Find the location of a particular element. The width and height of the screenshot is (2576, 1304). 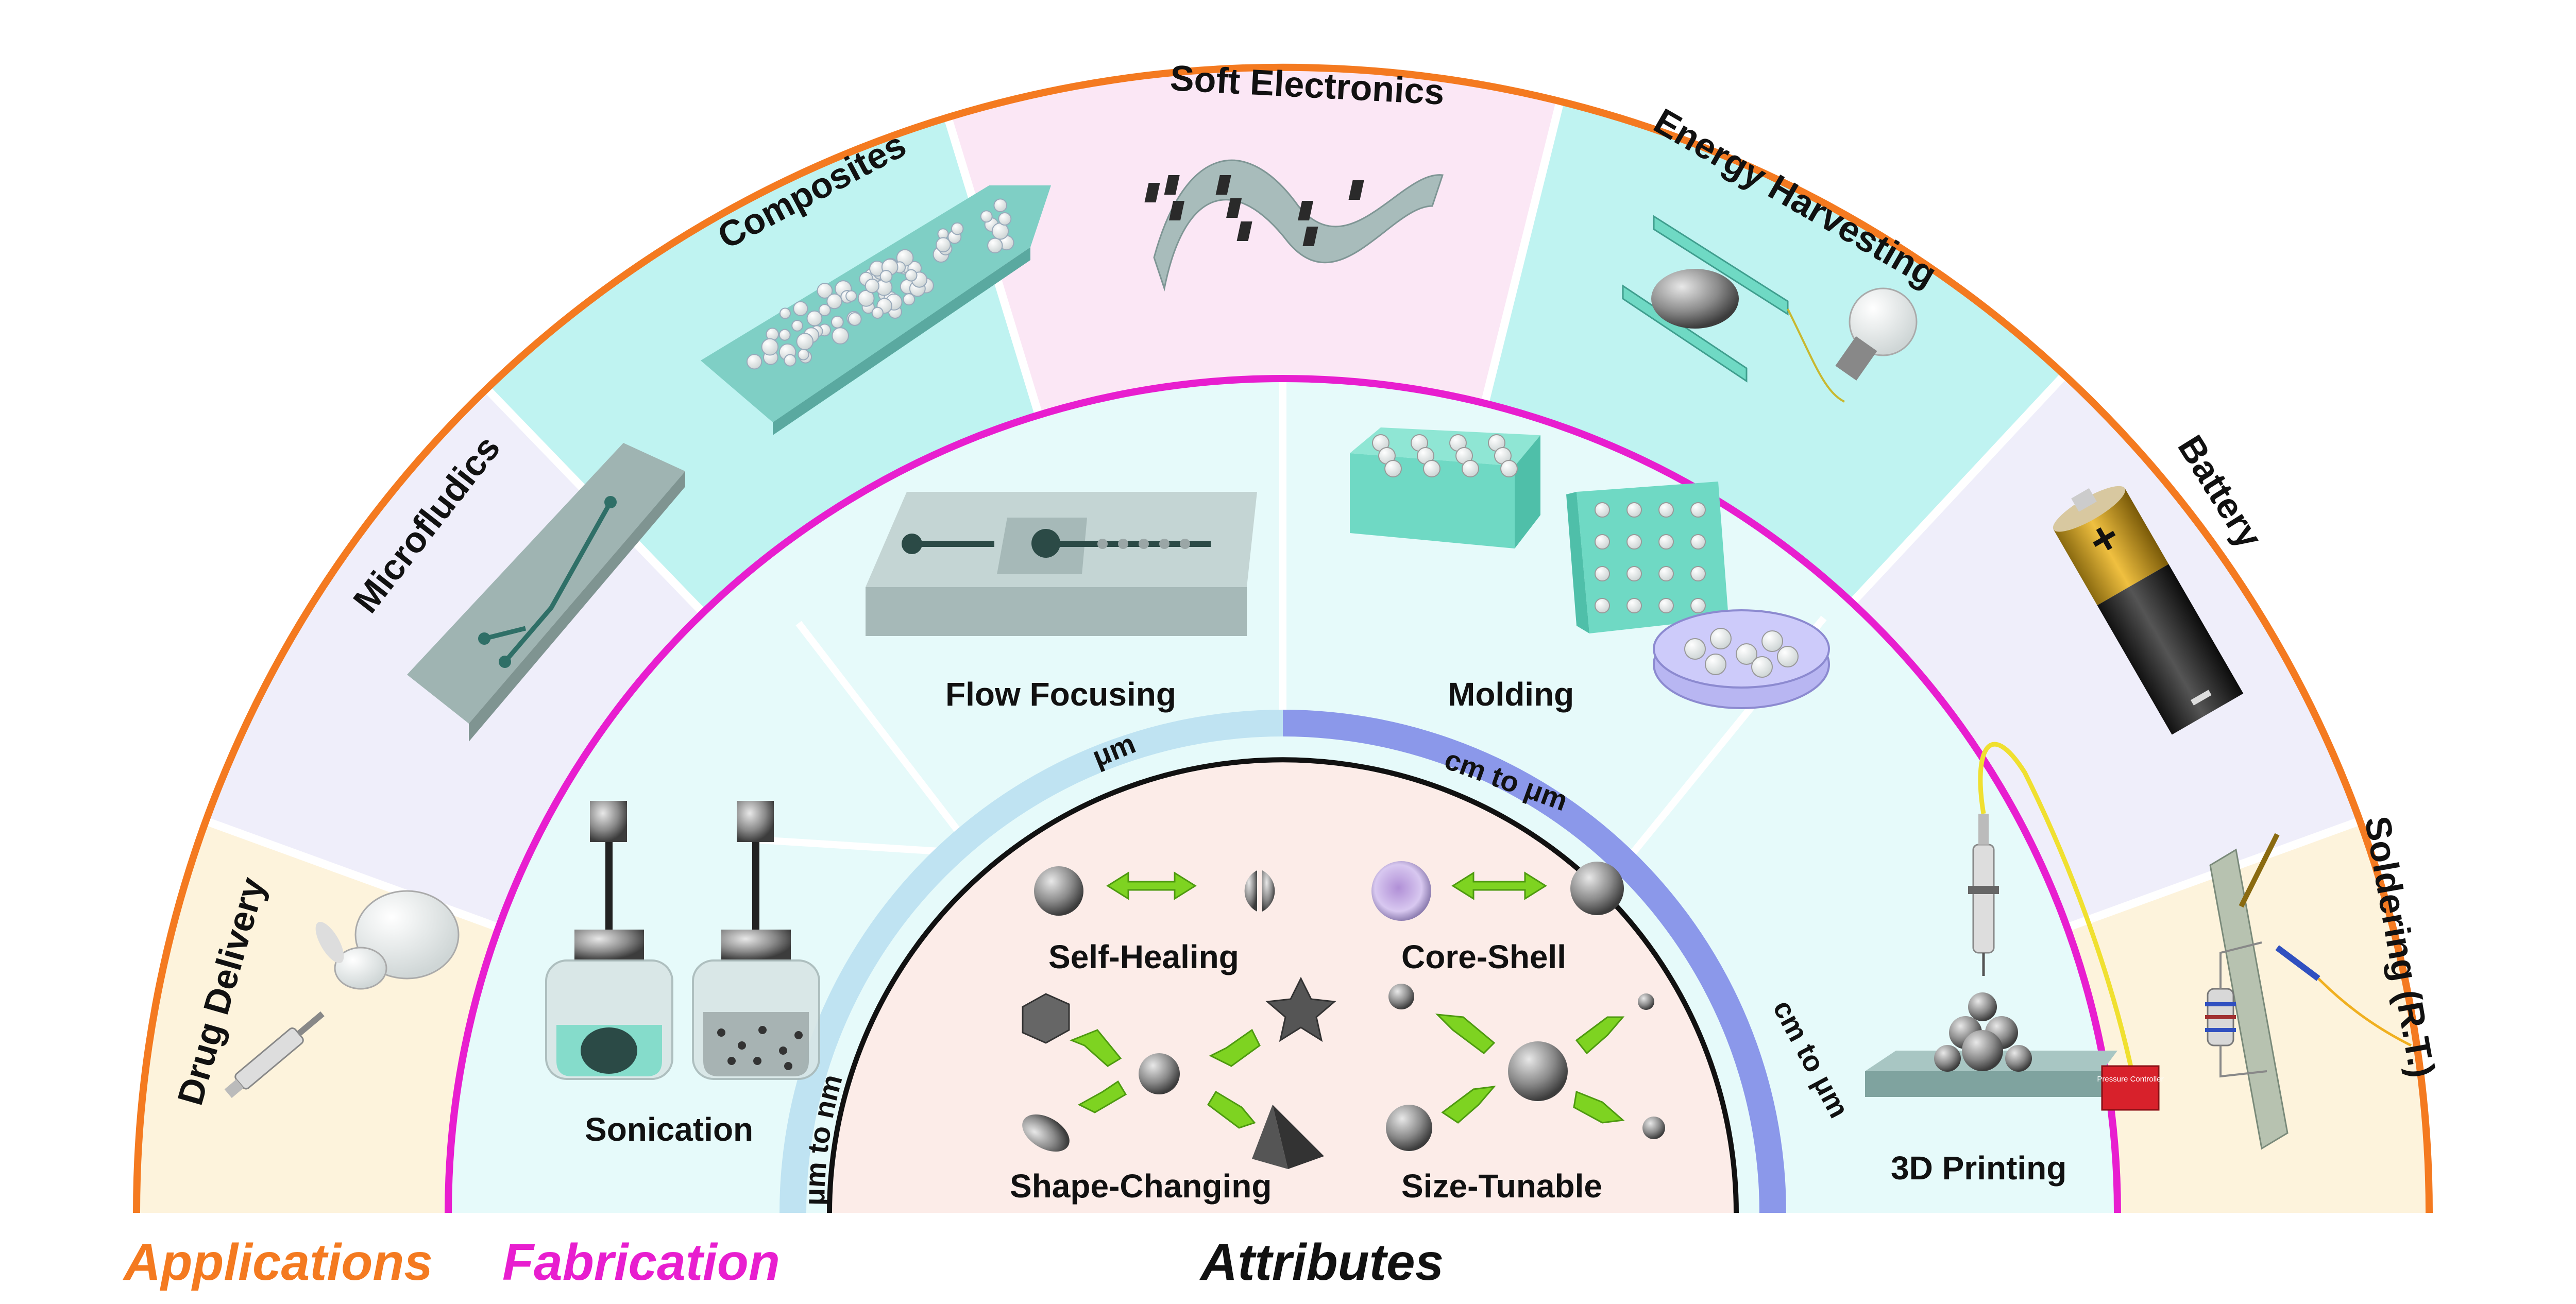

label-self-healing: Self-Healing is located at coordinates (1143, 956).